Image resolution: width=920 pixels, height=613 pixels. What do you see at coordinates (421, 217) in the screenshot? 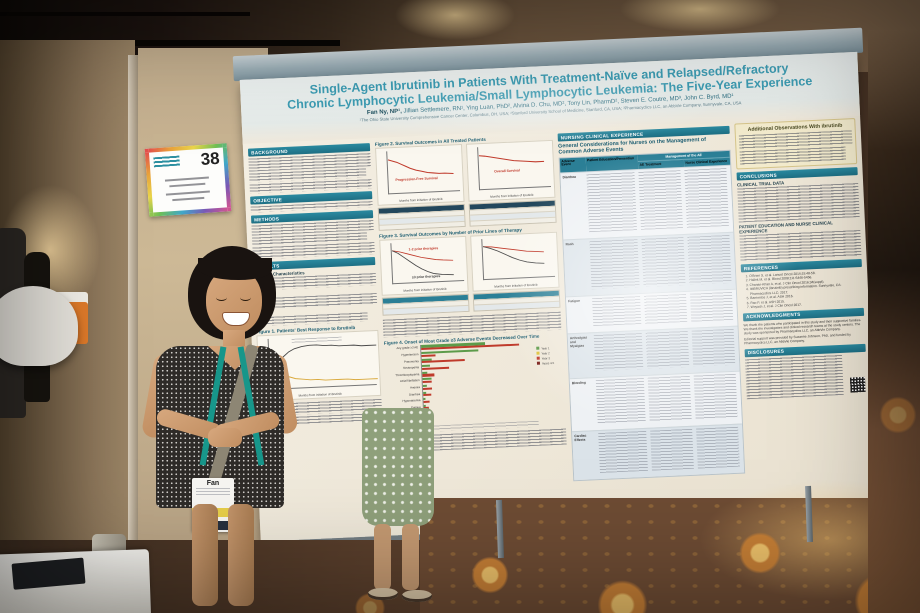
I see `figure2-pfs-table` at bounding box center [421, 217].